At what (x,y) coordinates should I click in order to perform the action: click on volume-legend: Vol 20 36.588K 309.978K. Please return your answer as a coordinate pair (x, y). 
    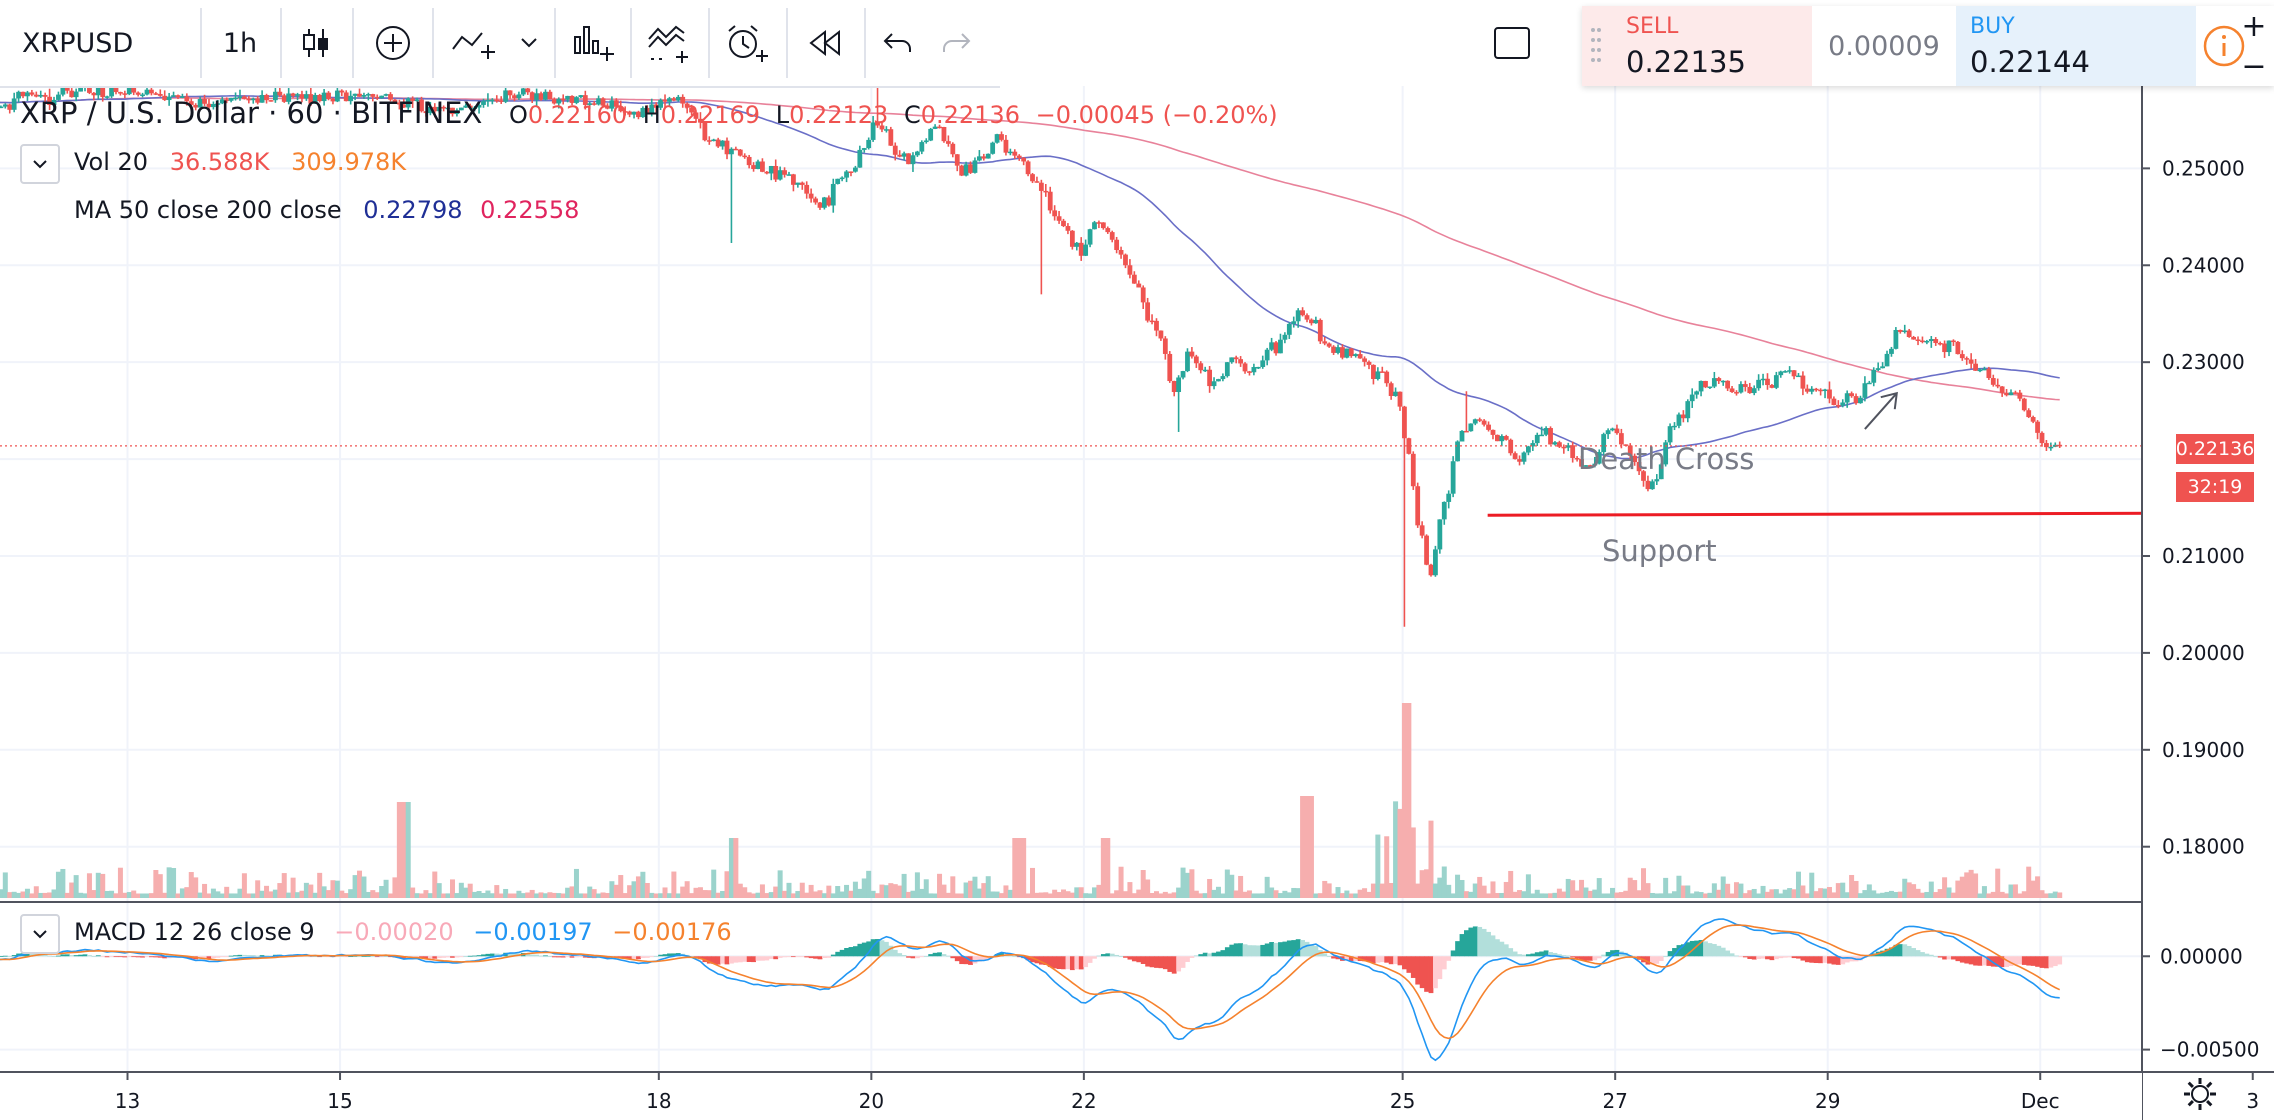
    Looking at the image, I should click on (240, 162).